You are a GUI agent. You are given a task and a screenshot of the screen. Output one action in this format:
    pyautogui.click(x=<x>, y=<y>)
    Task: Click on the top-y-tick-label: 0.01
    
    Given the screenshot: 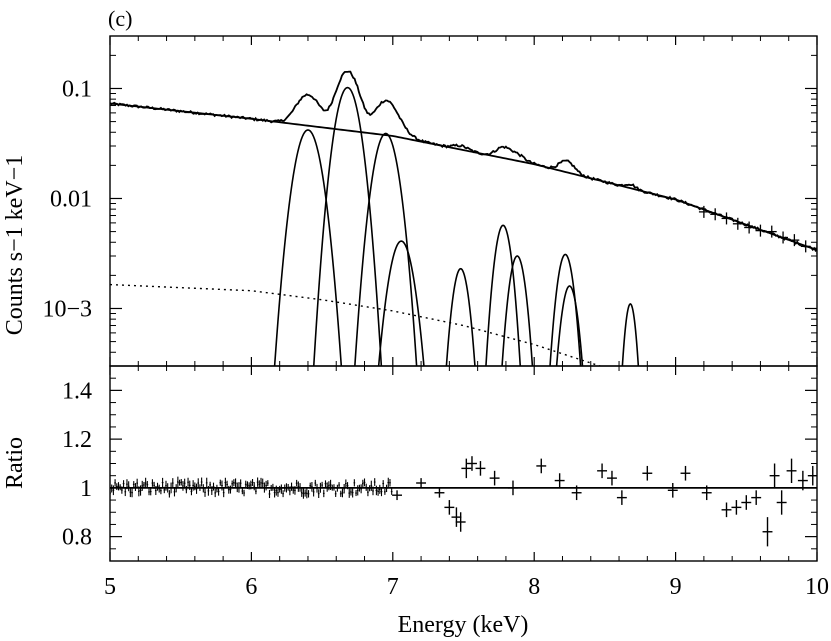 What is the action you would take?
    pyautogui.click(x=71, y=199)
    